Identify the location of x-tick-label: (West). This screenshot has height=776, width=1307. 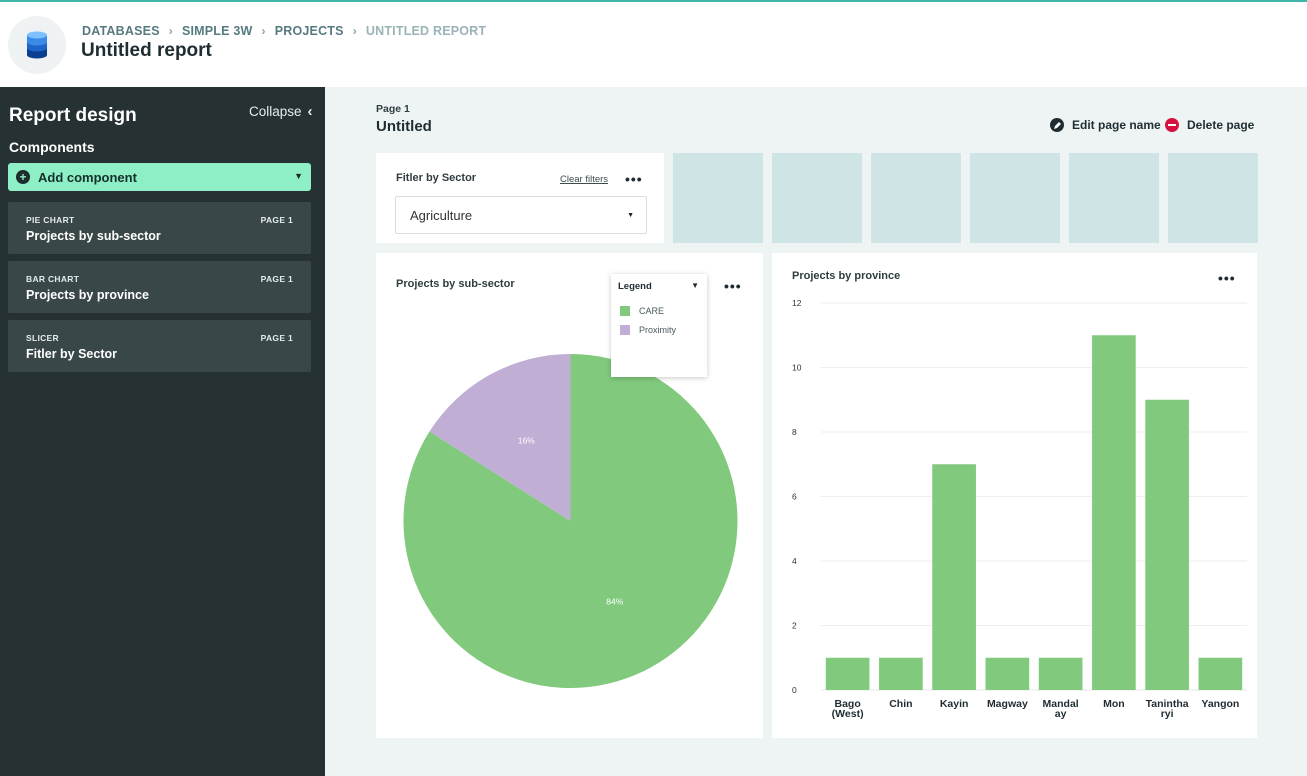
(848, 714).